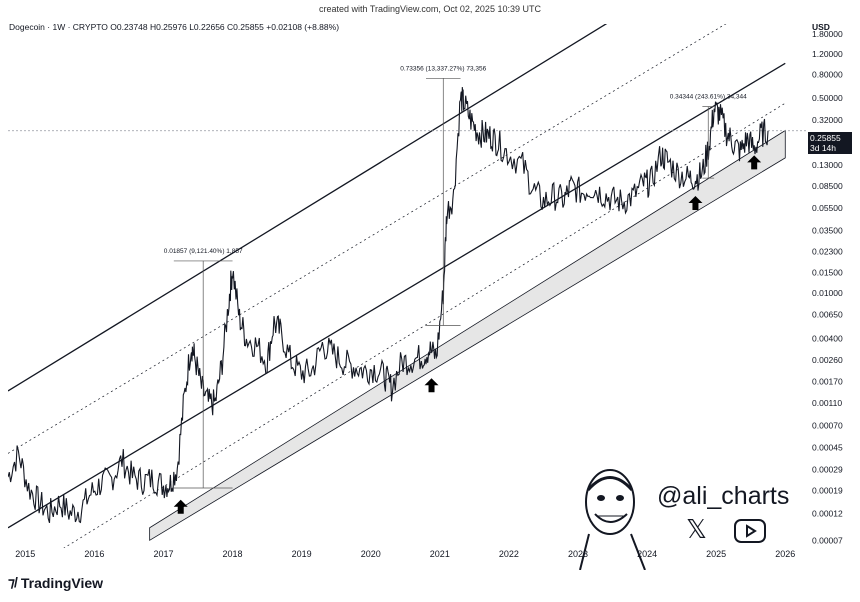 This screenshot has height=602, width=860. I want to click on last-price-value: 0.25855, so click(825, 138).